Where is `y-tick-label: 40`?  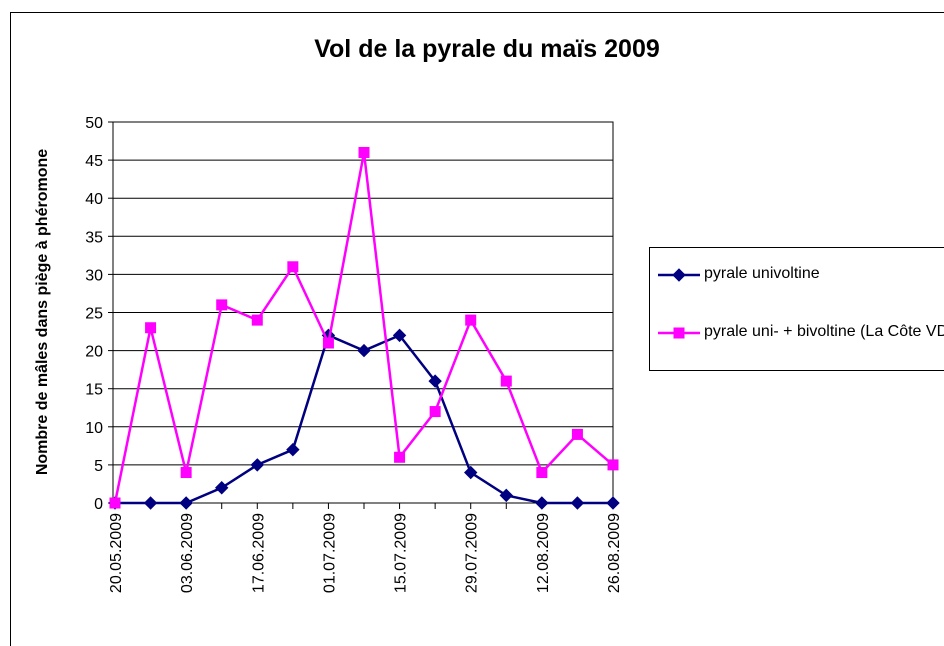
y-tick-label: 40 is located at coordinates (94, 199).